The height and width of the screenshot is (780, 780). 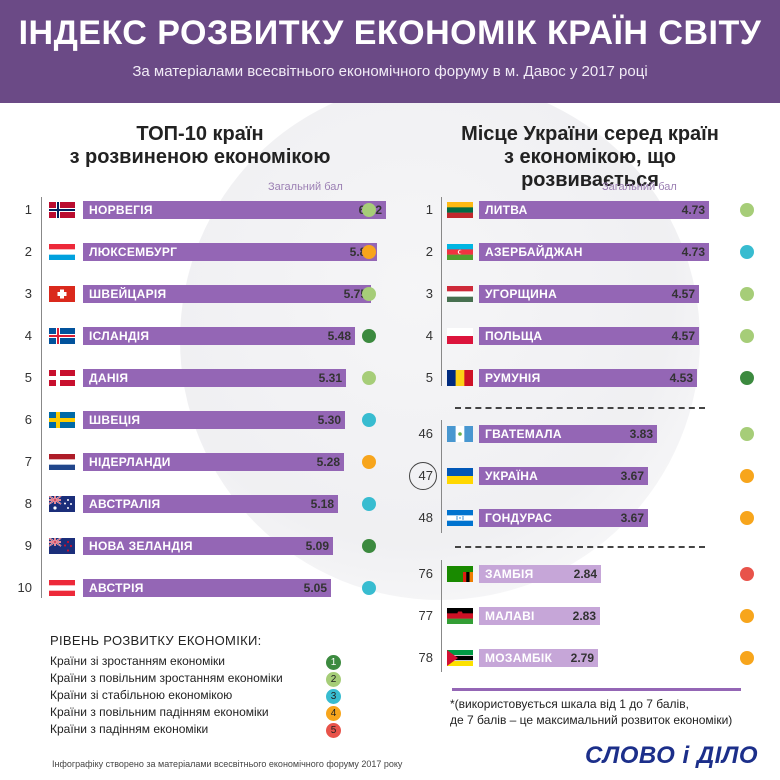 What do you see at coordinates (305, 187) in the screenshot?
I see `left-score-header: Загальний бал` at bounding box center [305, 187].